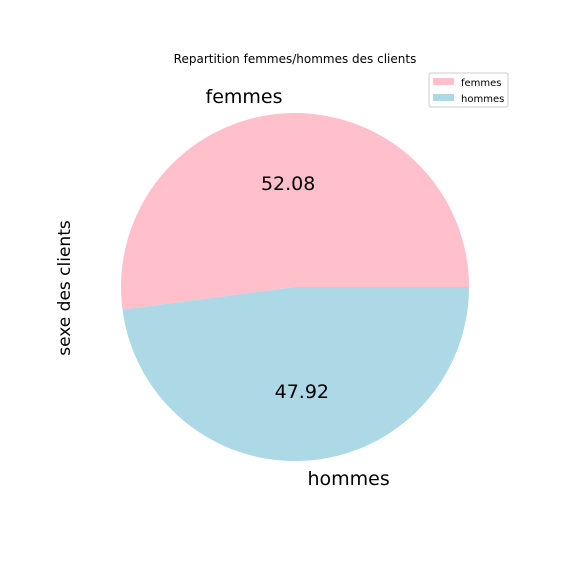  Describe the element at coordinates (244, 97) in the screenshot. I see `pie-category-label-femmes: femmes` at that location.